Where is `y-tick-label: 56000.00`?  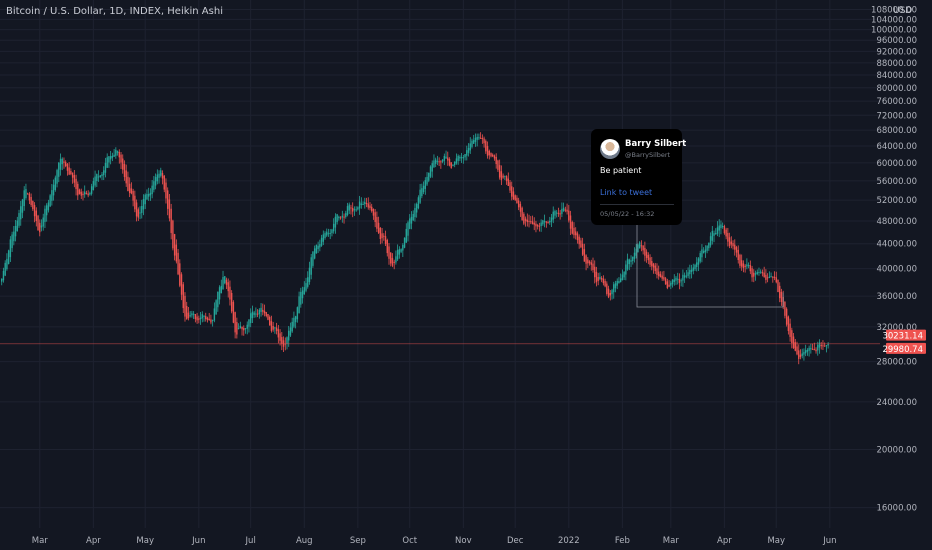 y-tick-label: 56000.00 is located at coordinates (896, 182).